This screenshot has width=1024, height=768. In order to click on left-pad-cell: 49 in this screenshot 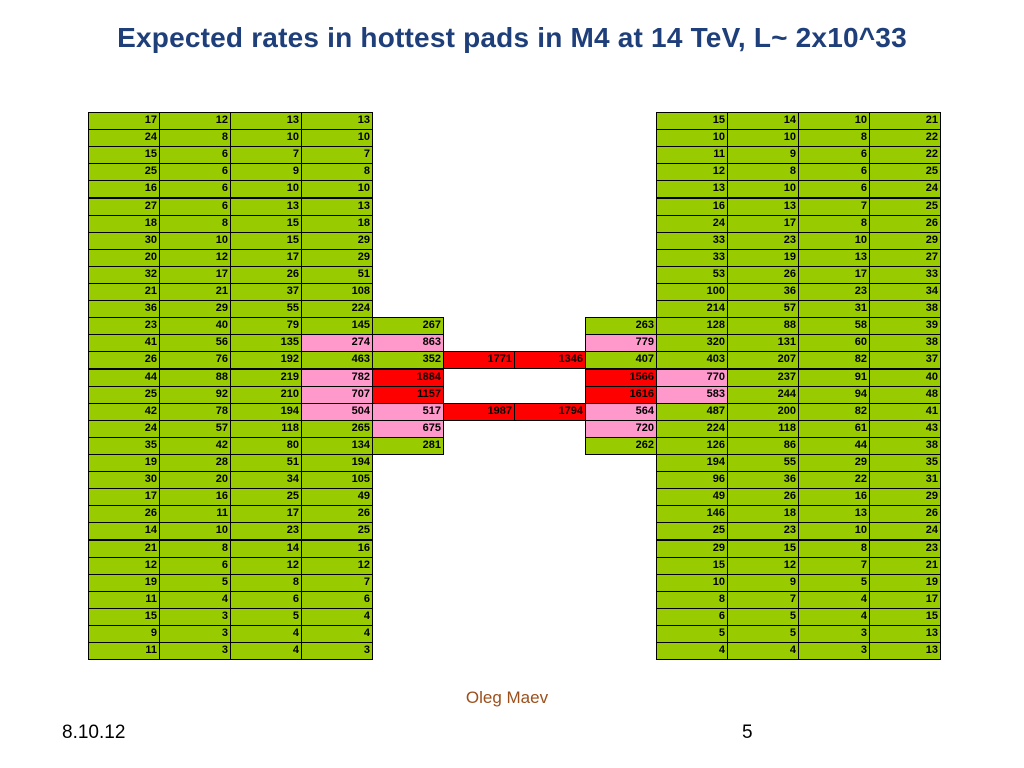, I will do `click(337, 497)`.